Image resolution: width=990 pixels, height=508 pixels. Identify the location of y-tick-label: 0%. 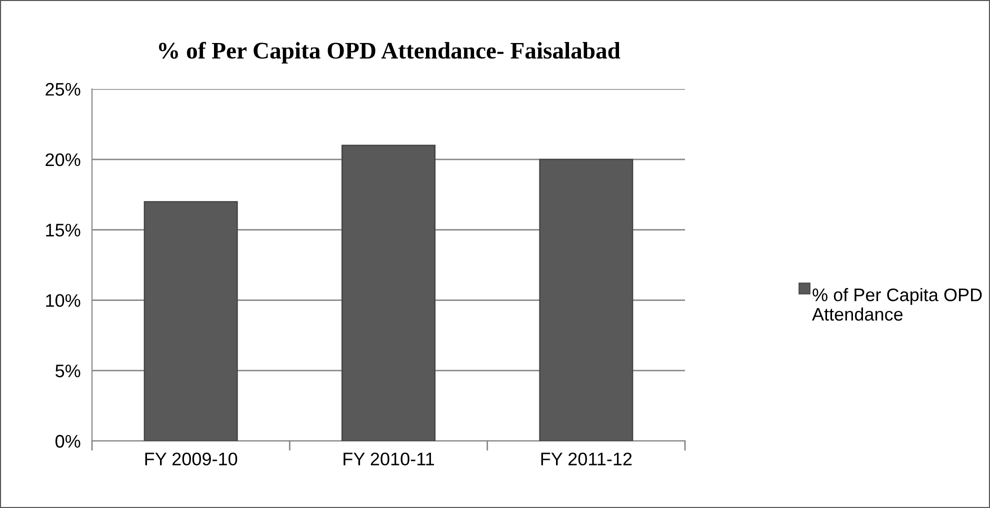
(68, 441).